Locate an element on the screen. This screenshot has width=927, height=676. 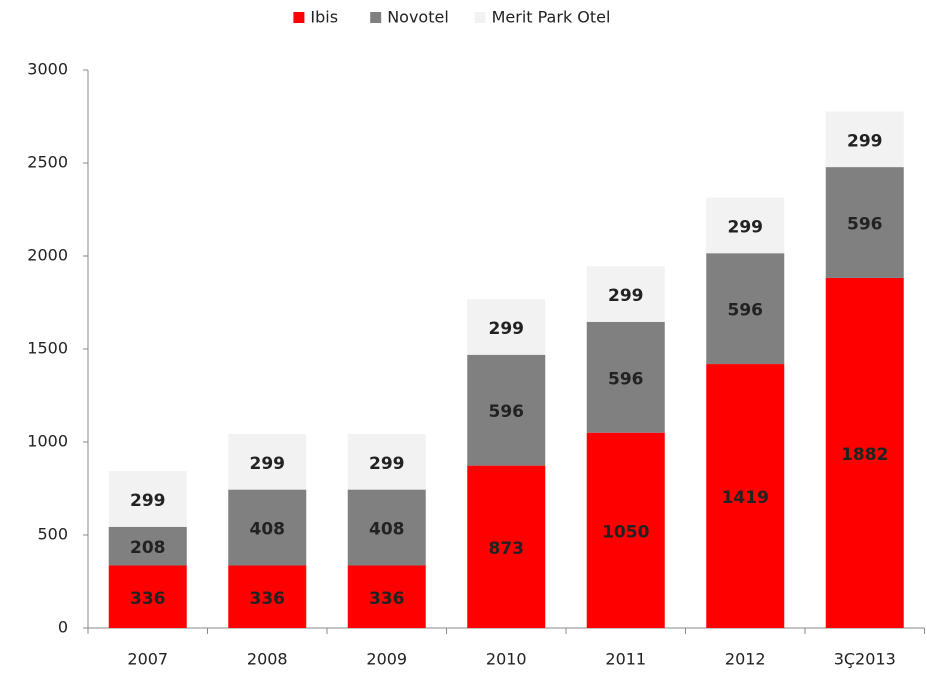
y-tick-label: 500 is located at coordinates (52, 534).